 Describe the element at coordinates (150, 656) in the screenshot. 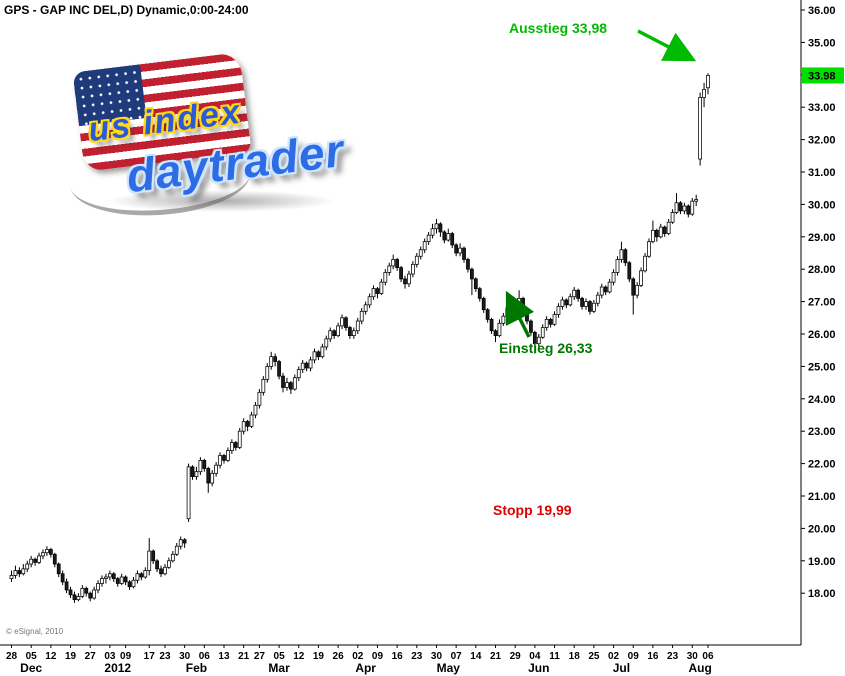

I see `svg-text: 17` at that location.